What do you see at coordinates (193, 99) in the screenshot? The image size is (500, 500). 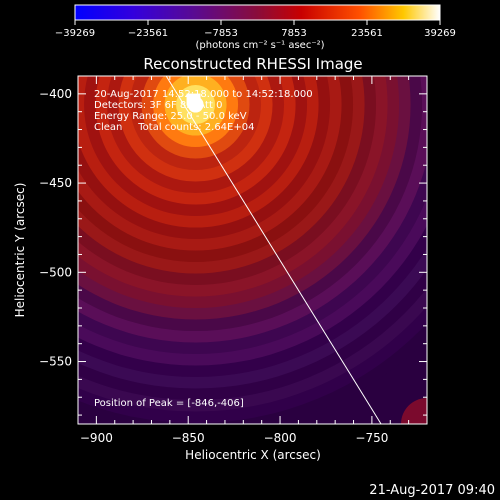 I see `peak-mark` at bounding box center [193, 99].